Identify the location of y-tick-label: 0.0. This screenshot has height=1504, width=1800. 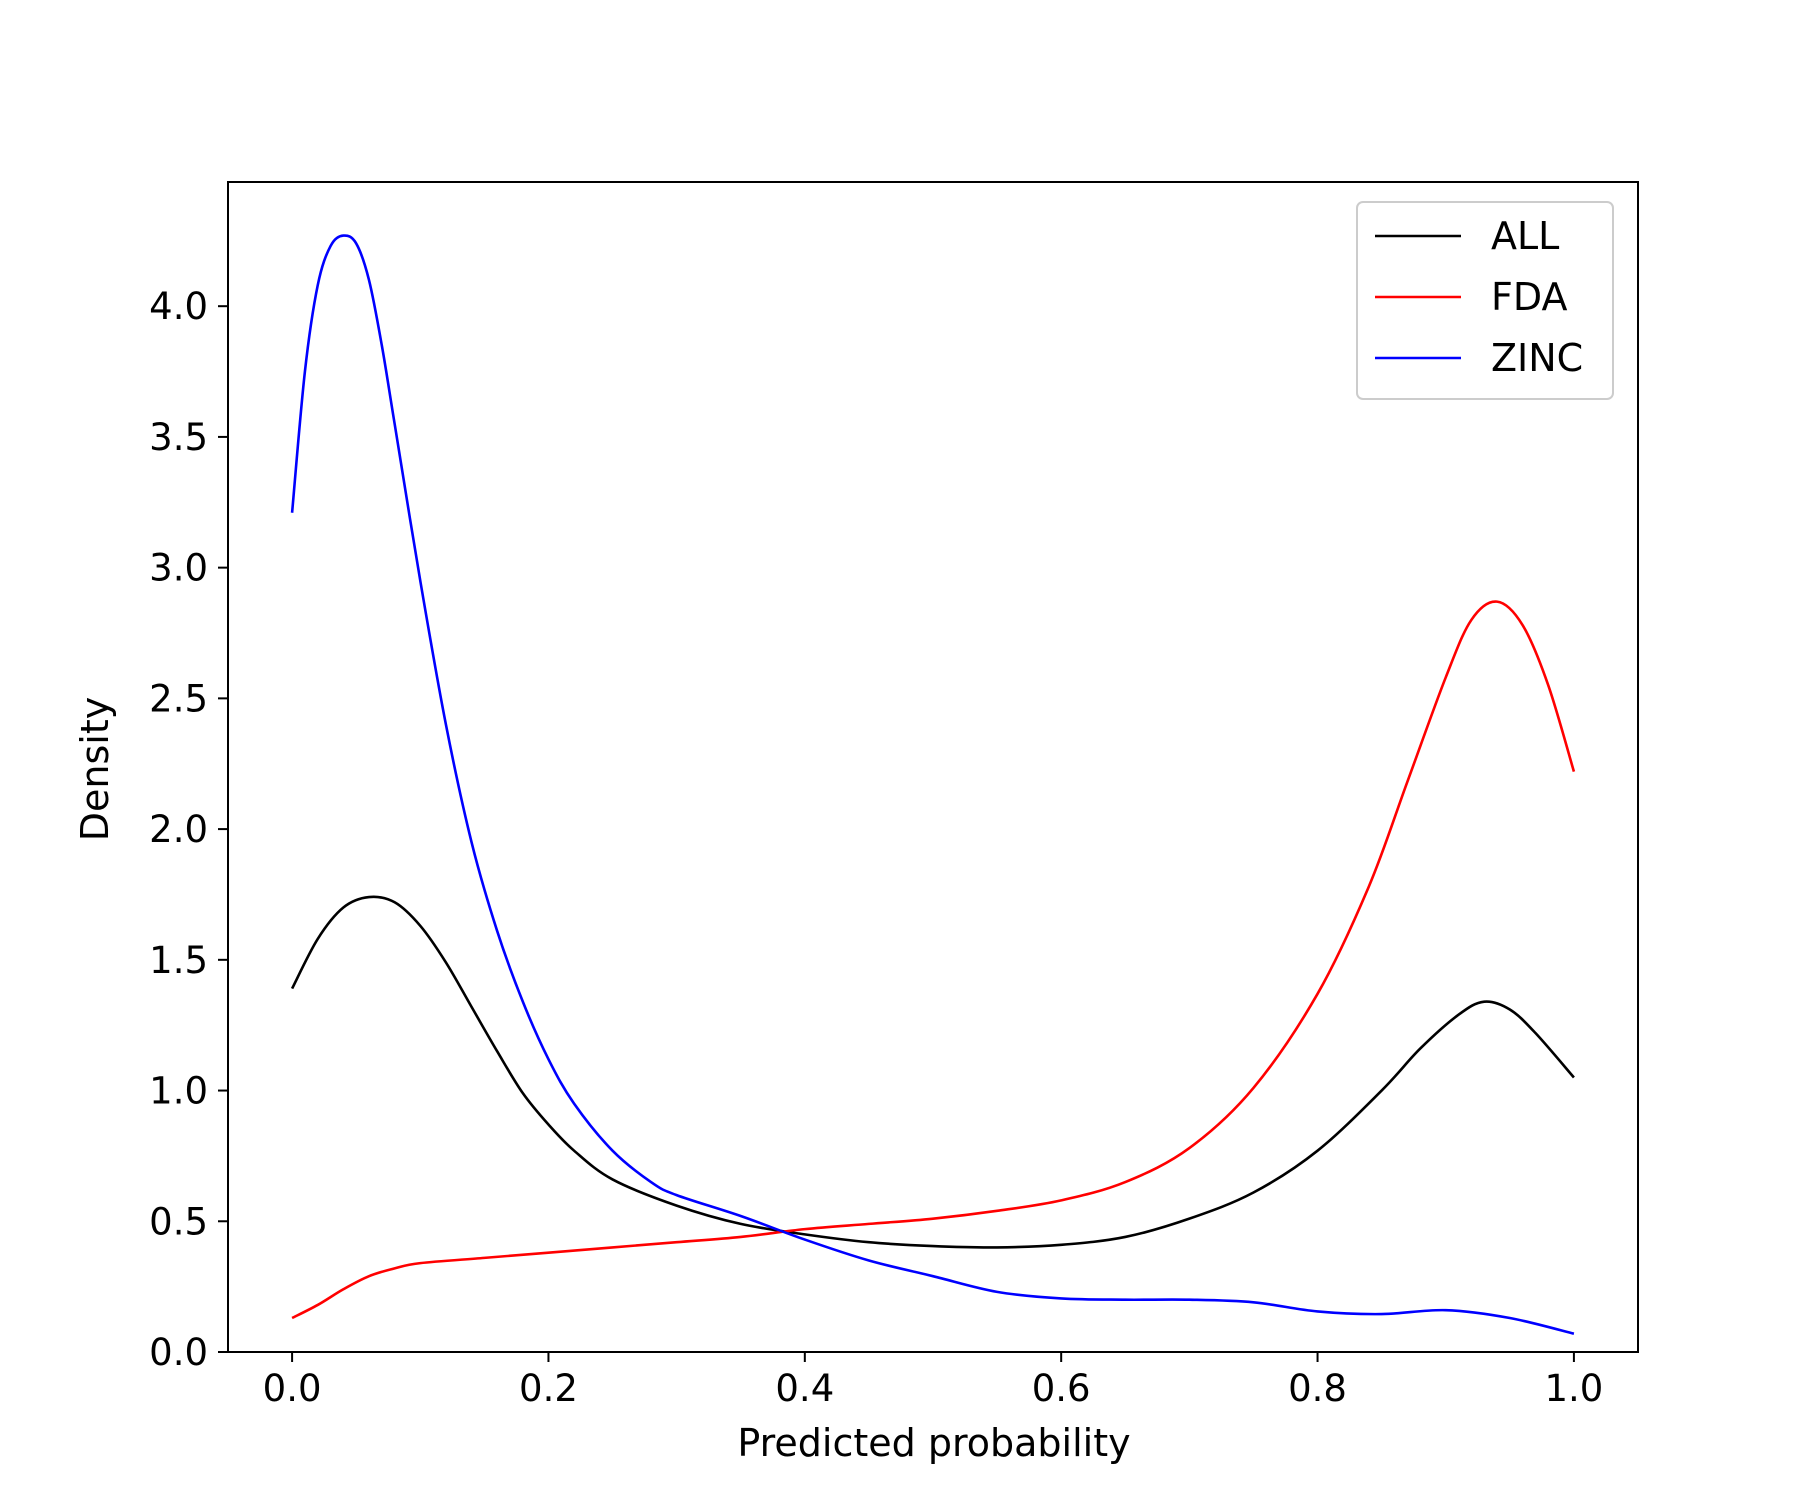
(178, 1352).